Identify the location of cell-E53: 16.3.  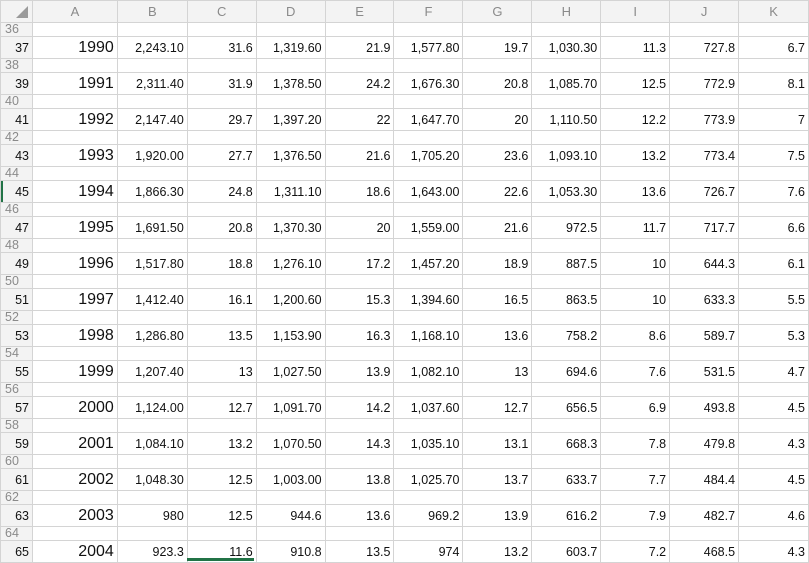
(359, 335).